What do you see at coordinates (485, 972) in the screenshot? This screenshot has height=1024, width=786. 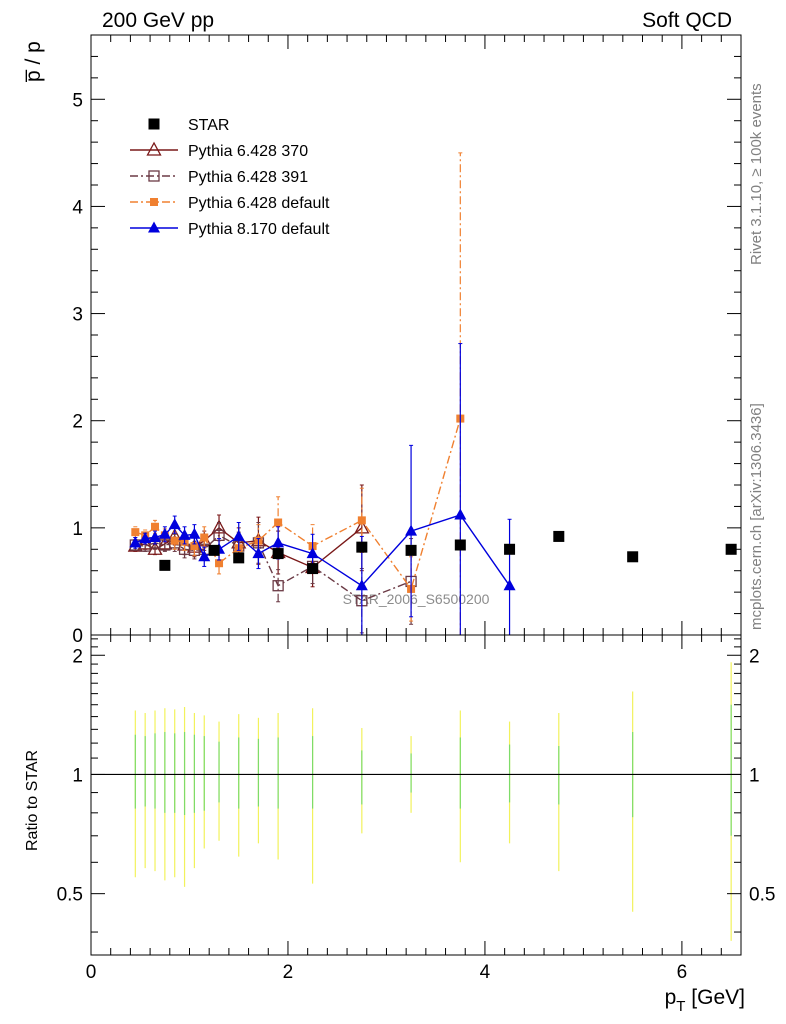 I see `x-tick-label: 4` at bounding box center [485, 972].